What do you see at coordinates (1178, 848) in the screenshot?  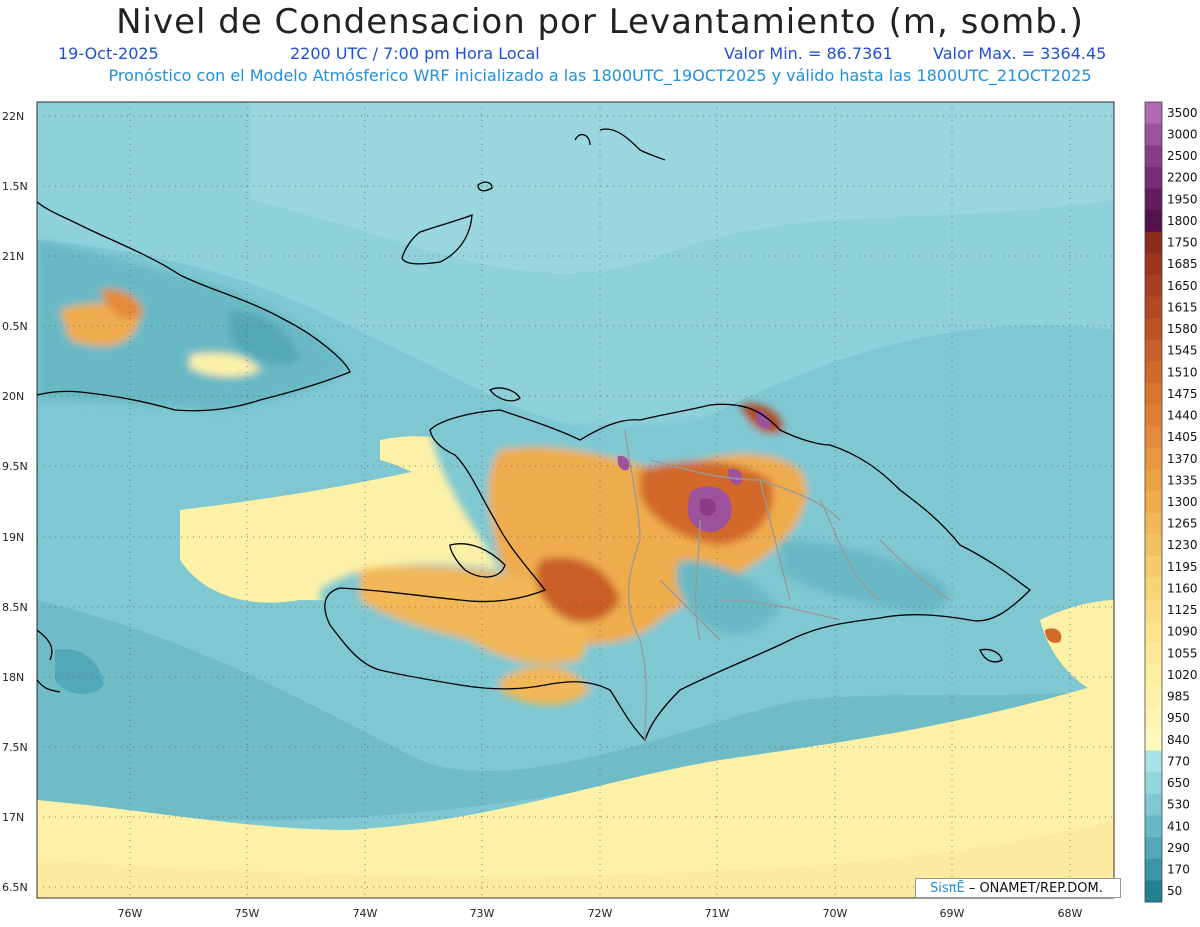 I see `colorbar-label: 290` at bounding box center [1178, 848].